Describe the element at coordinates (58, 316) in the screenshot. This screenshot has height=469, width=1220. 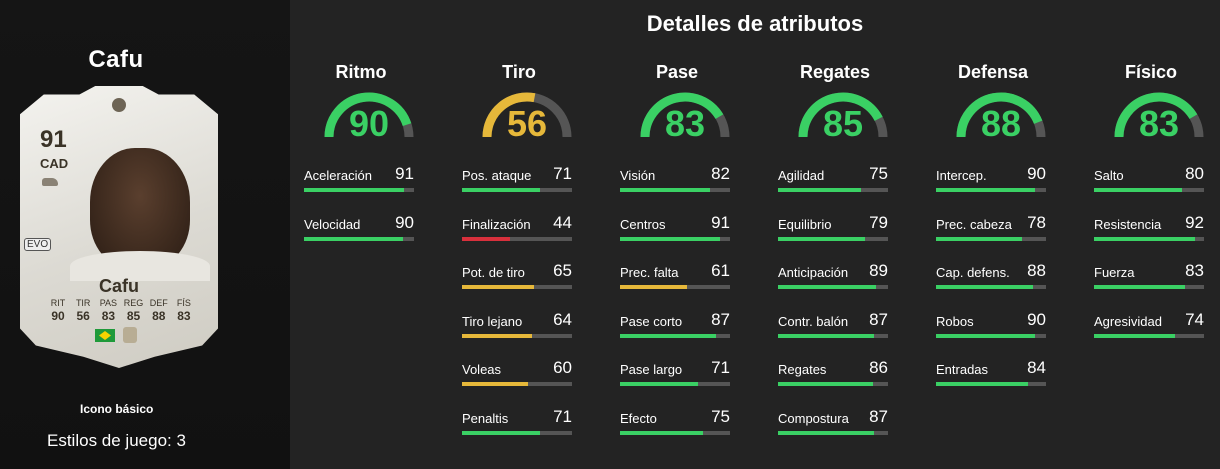
I see `card-stat-value: 90` at that location.